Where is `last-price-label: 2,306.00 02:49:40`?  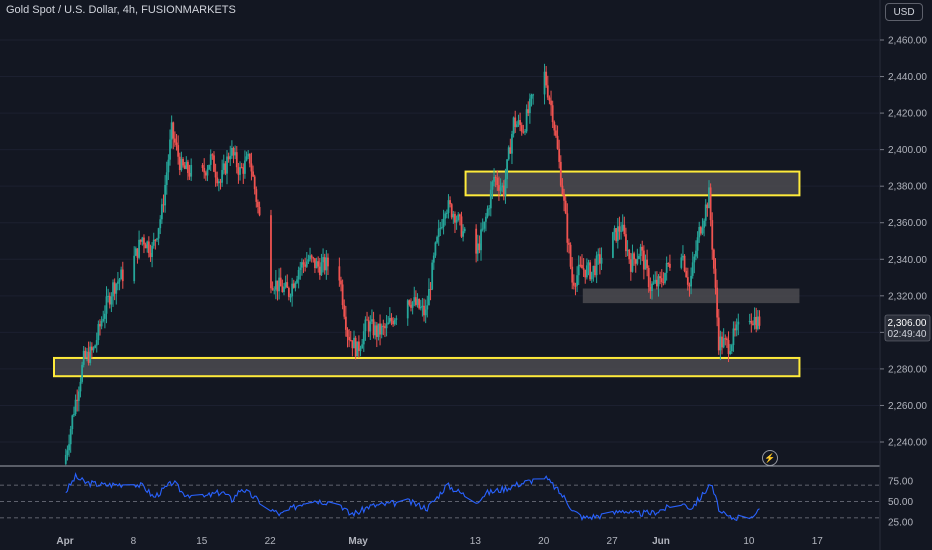
last-price-label: 2,306.00 02:49:40 is located at coordinates (907, 328).